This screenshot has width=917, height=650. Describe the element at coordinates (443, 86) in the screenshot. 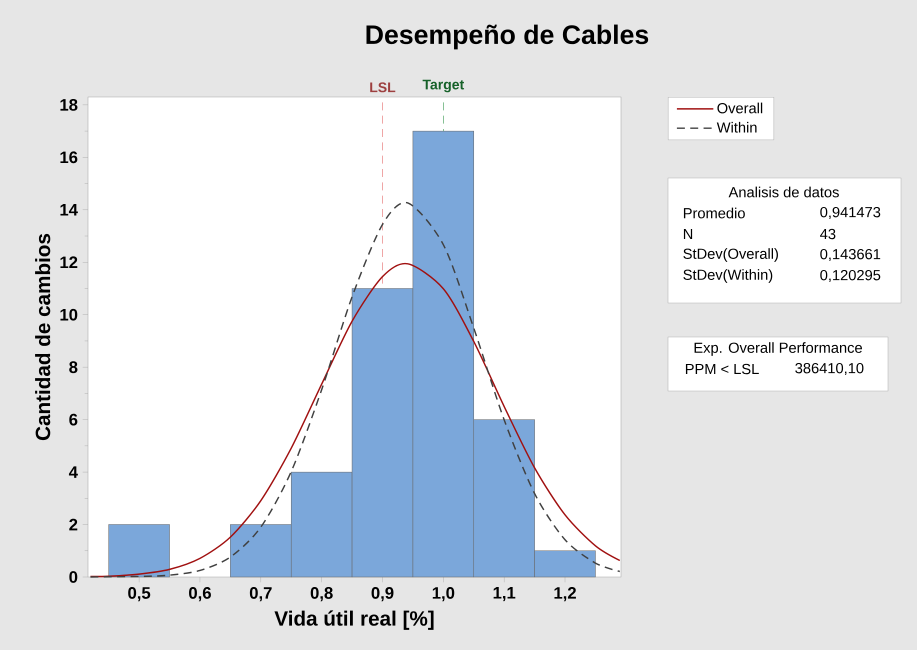

I see `ref-line-label: Target` at that location.